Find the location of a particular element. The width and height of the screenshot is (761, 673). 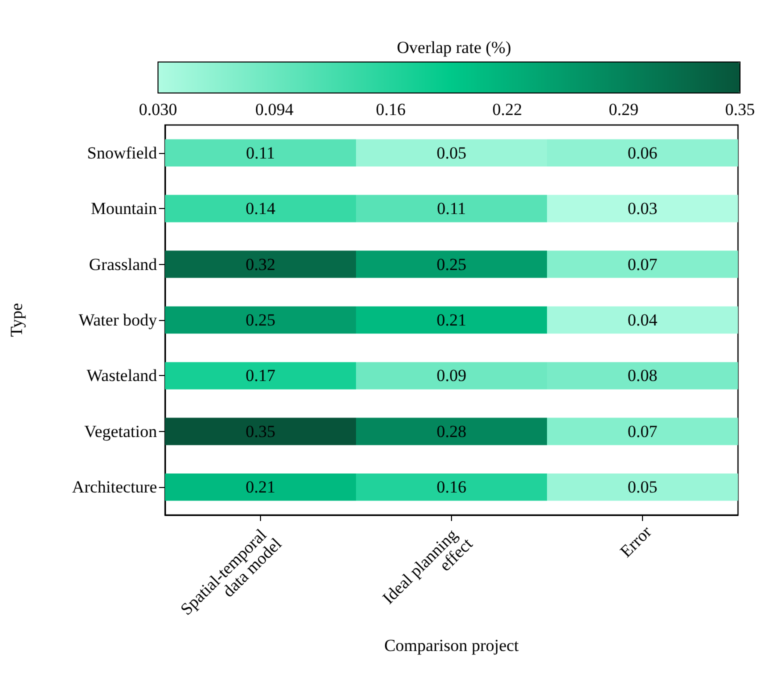

color-bar-label: 0.29 is located at coordinates (623, 109).